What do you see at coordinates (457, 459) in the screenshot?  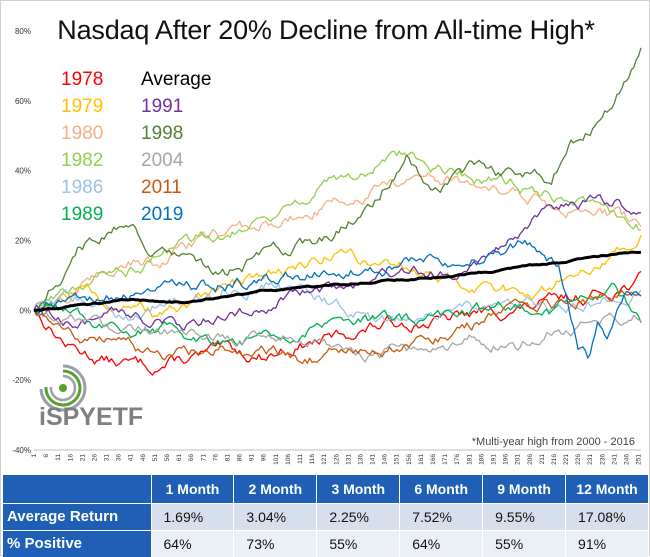 I see `x-tick-label: 176` at bounding box center [457, 459].